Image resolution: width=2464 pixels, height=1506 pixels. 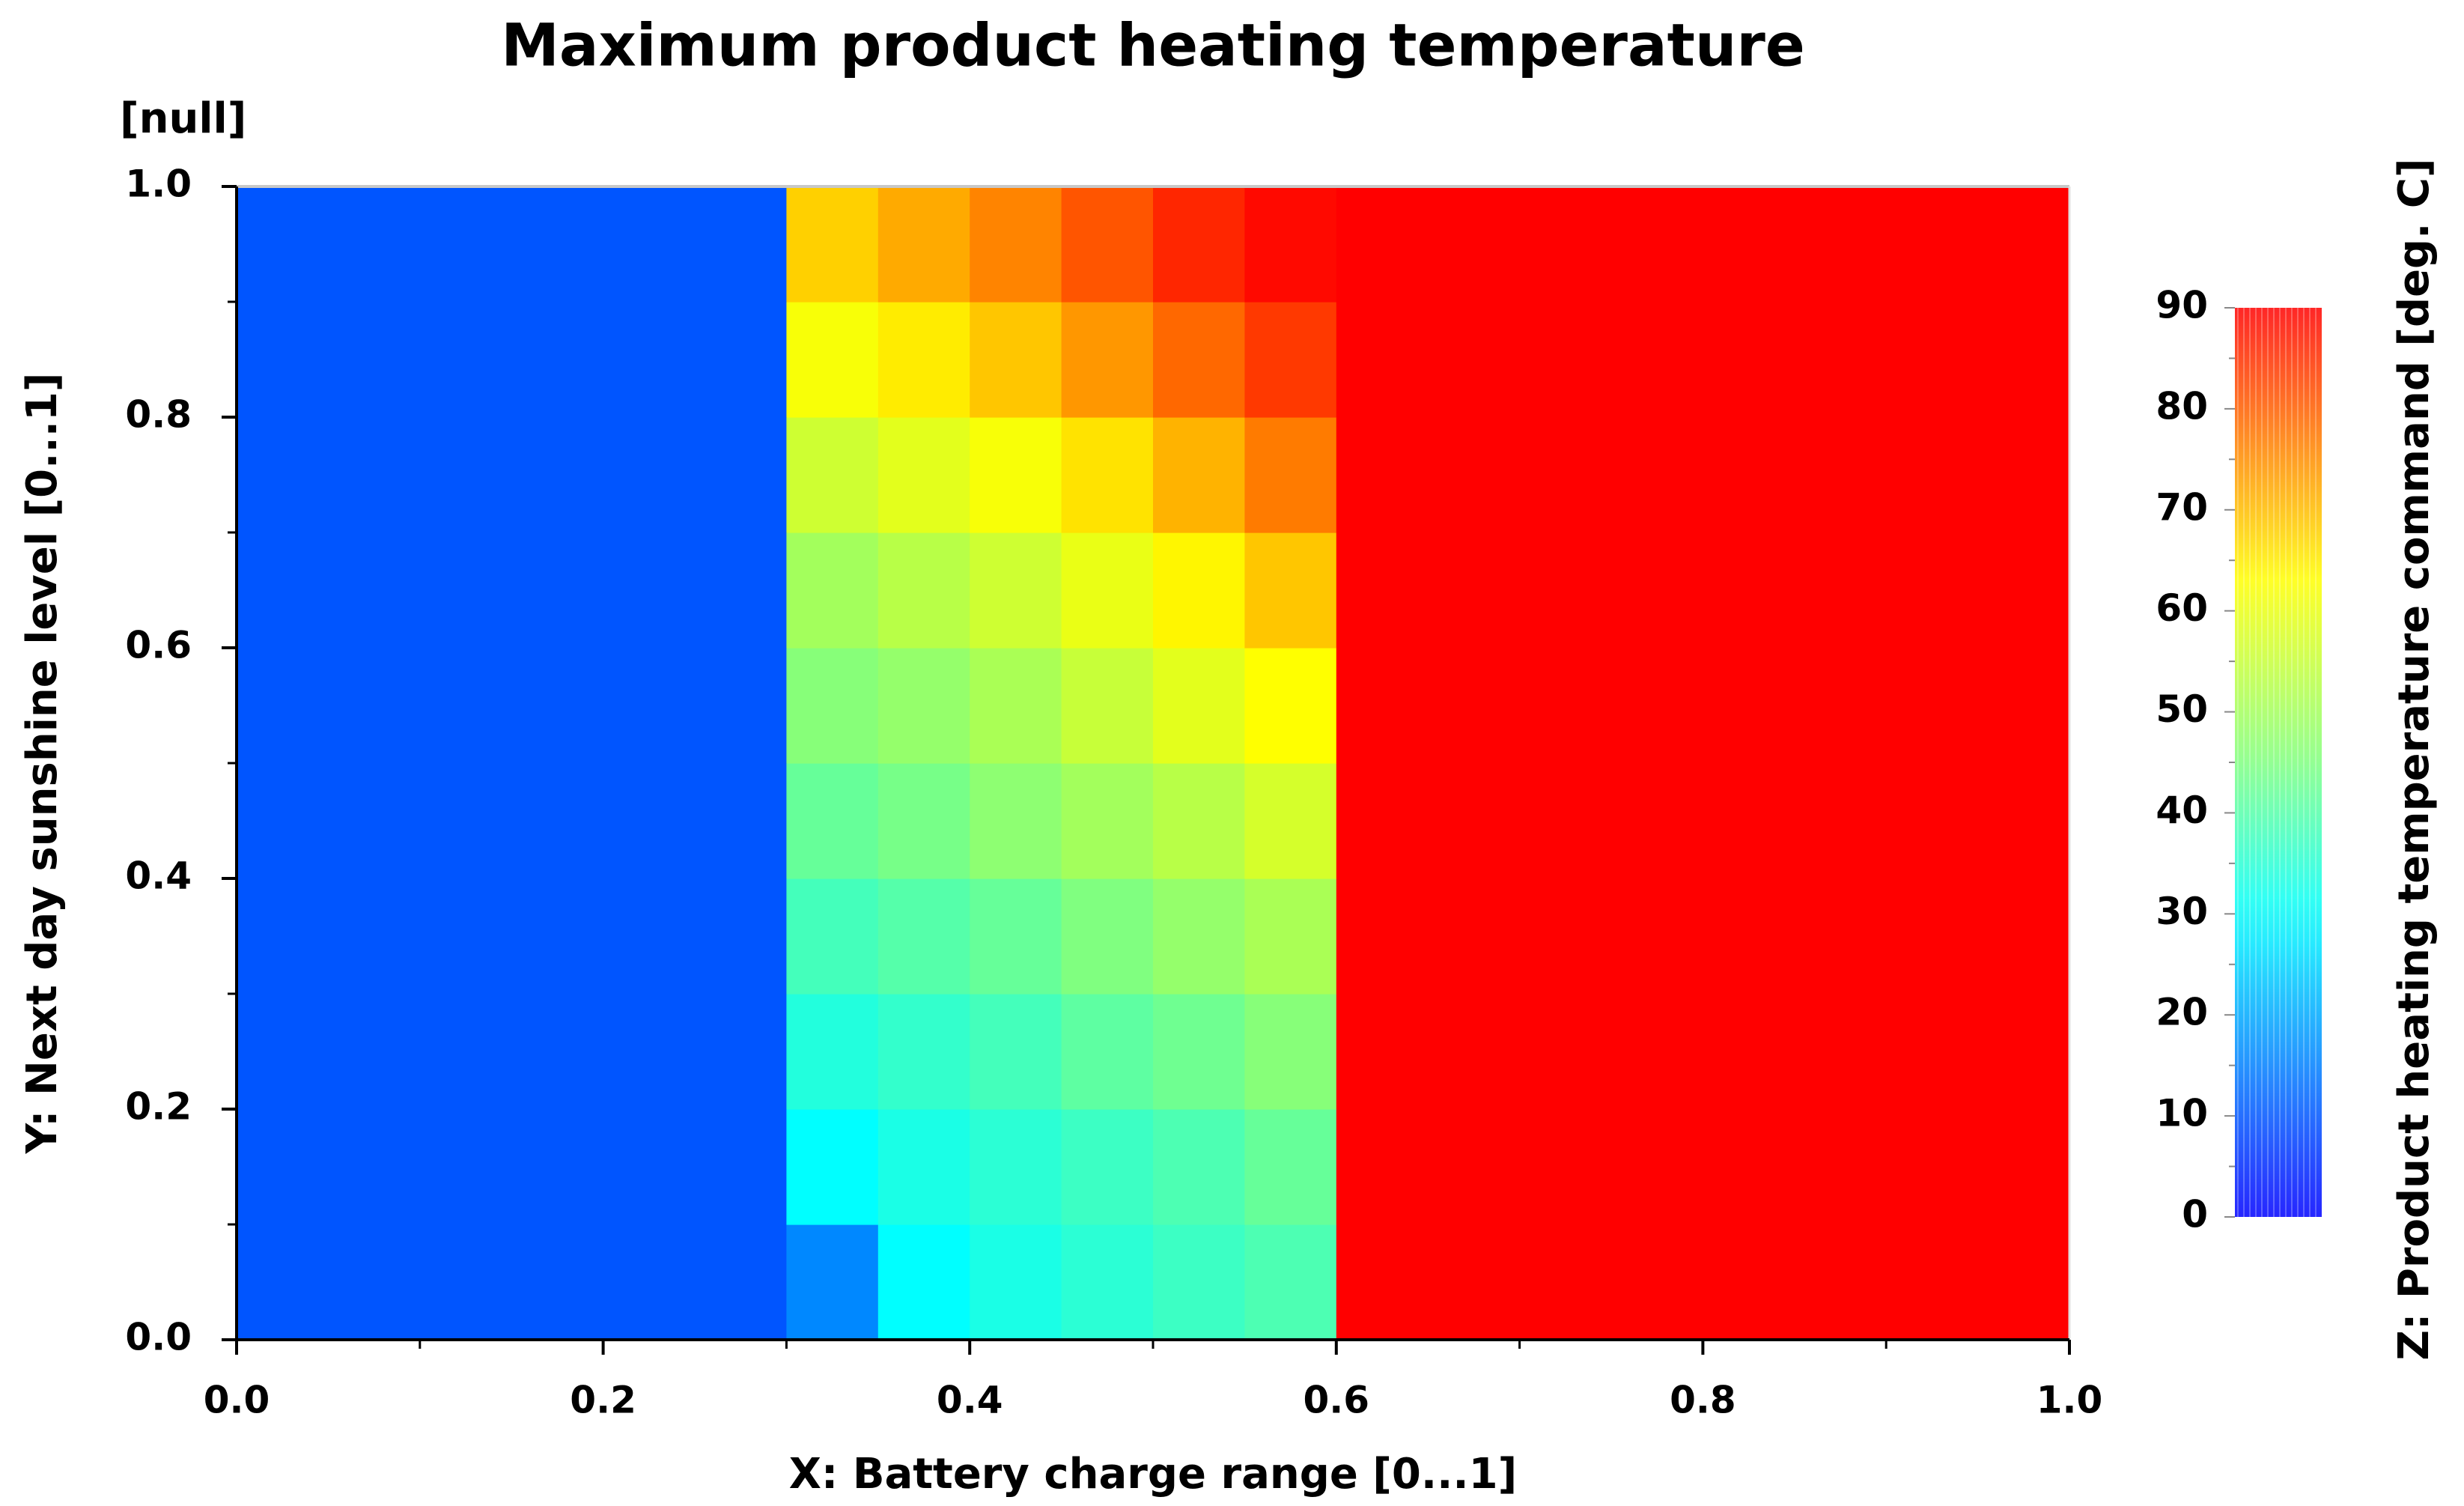 I want to click on colorbar-tick-label: 60, so click(x=2182, y=608).